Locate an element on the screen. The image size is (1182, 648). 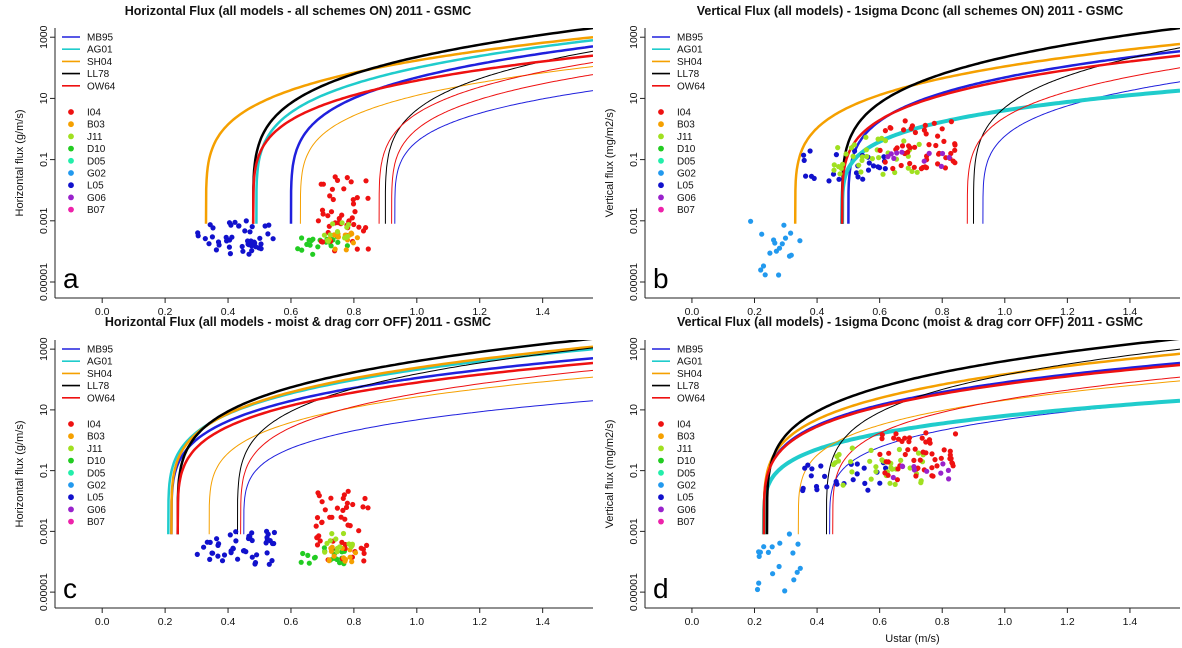
y-tick-label: 1000 is located at coordinates (634, 37).